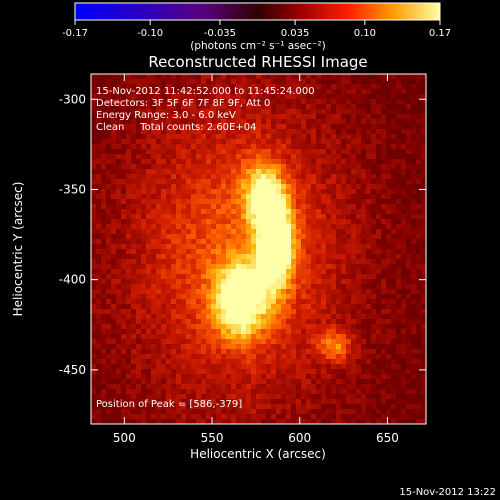 This screenshot has height=500, width=500. I want to click on colorbar-tick-label: -0.10, so click(150, 33).